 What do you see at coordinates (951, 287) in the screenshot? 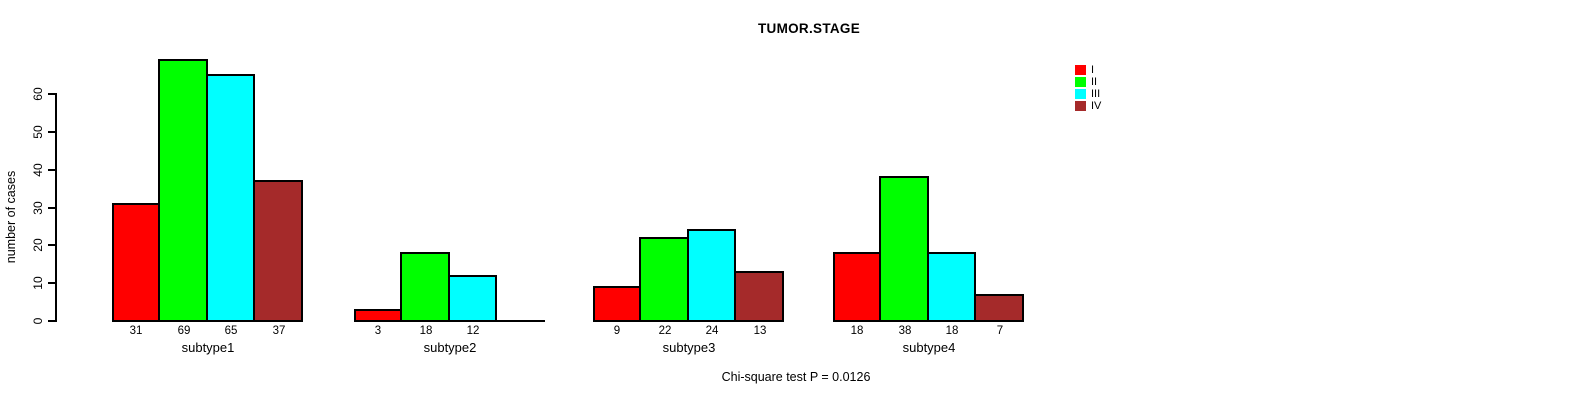
I see `bar-subtype4-stage-III` at bounding box center [951, 287].